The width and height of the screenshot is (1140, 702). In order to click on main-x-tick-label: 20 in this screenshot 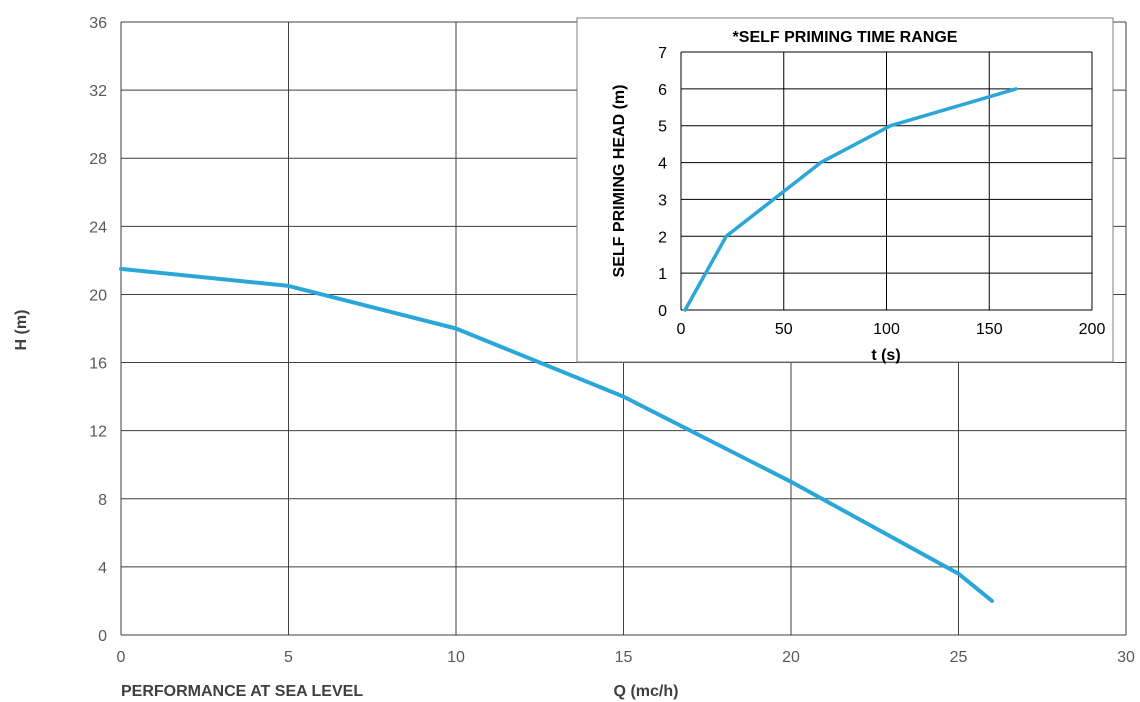, I will do `click(791, 657)`.